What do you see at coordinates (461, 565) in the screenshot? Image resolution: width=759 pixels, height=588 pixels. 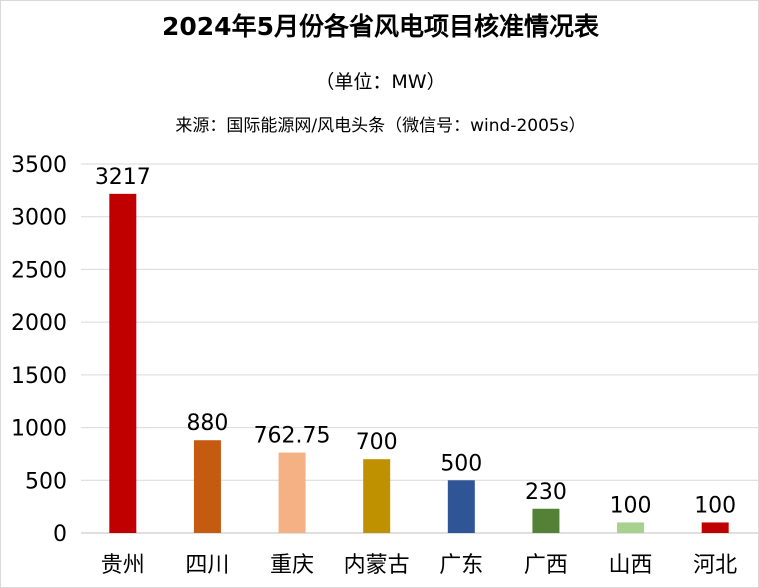 I see `x-category-label: 广东` at bounding box center [461, 565].